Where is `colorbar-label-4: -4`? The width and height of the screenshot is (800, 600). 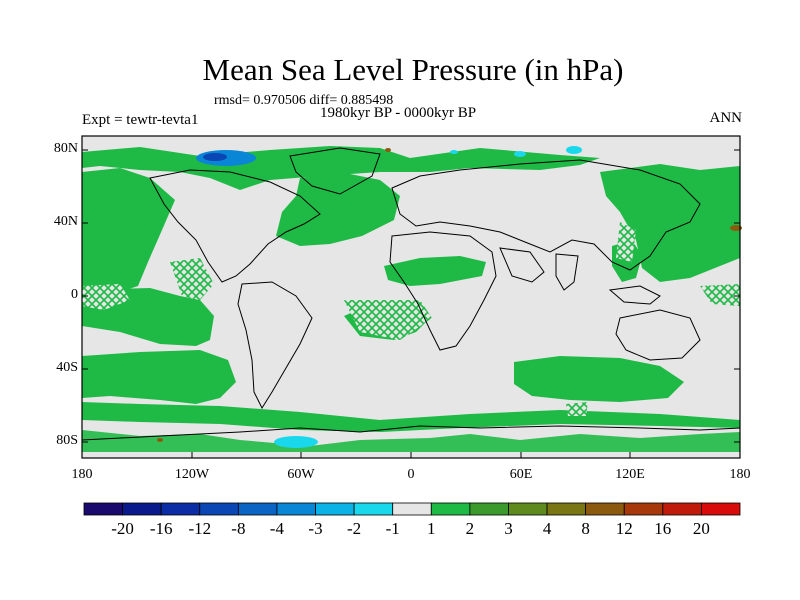 colorbar-label-4: -4 is located at coordinates (276, 528).